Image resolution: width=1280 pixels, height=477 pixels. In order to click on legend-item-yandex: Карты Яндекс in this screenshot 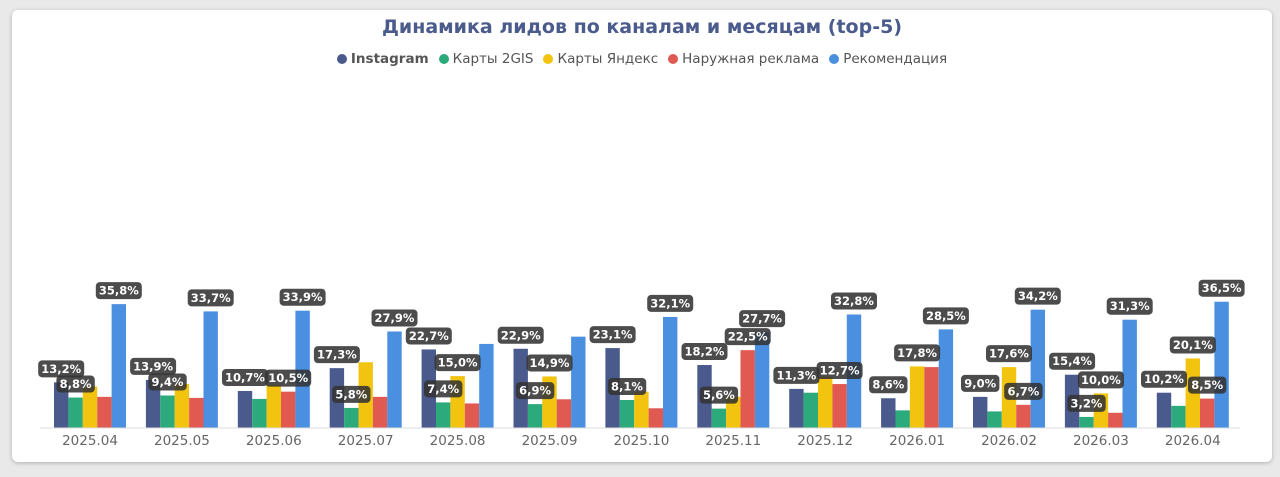, I will do `click(600, 59)`.